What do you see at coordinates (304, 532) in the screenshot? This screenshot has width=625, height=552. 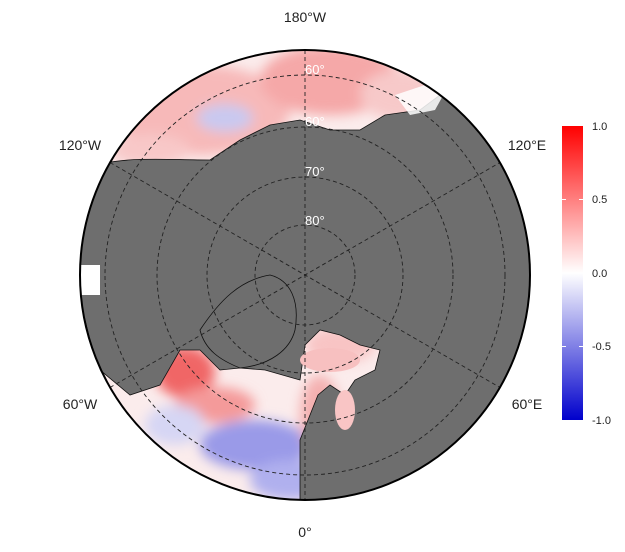 I see `lon-label-0: 0°` at bounding box center [304, 532].